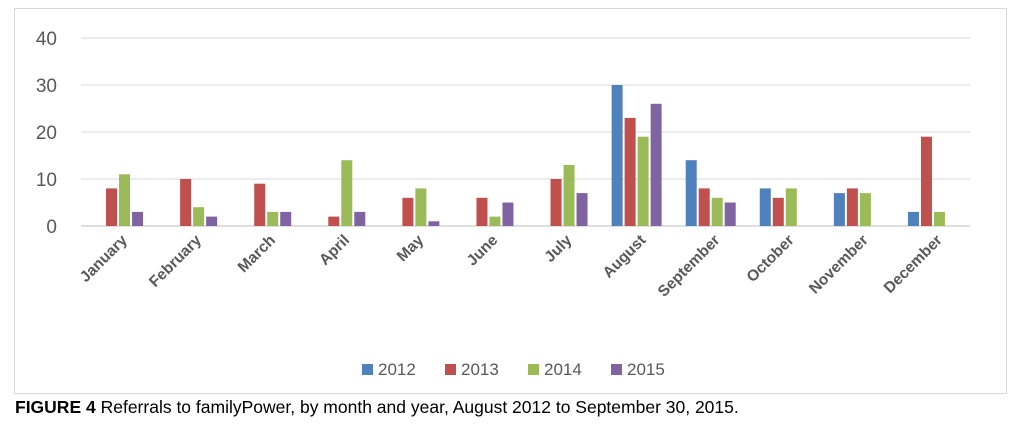 The image size is (1024, 443). What do you see at coordinates (508, 214) in the screenshot?
I see `bar-2015-june` at bounding box center [508, 214].